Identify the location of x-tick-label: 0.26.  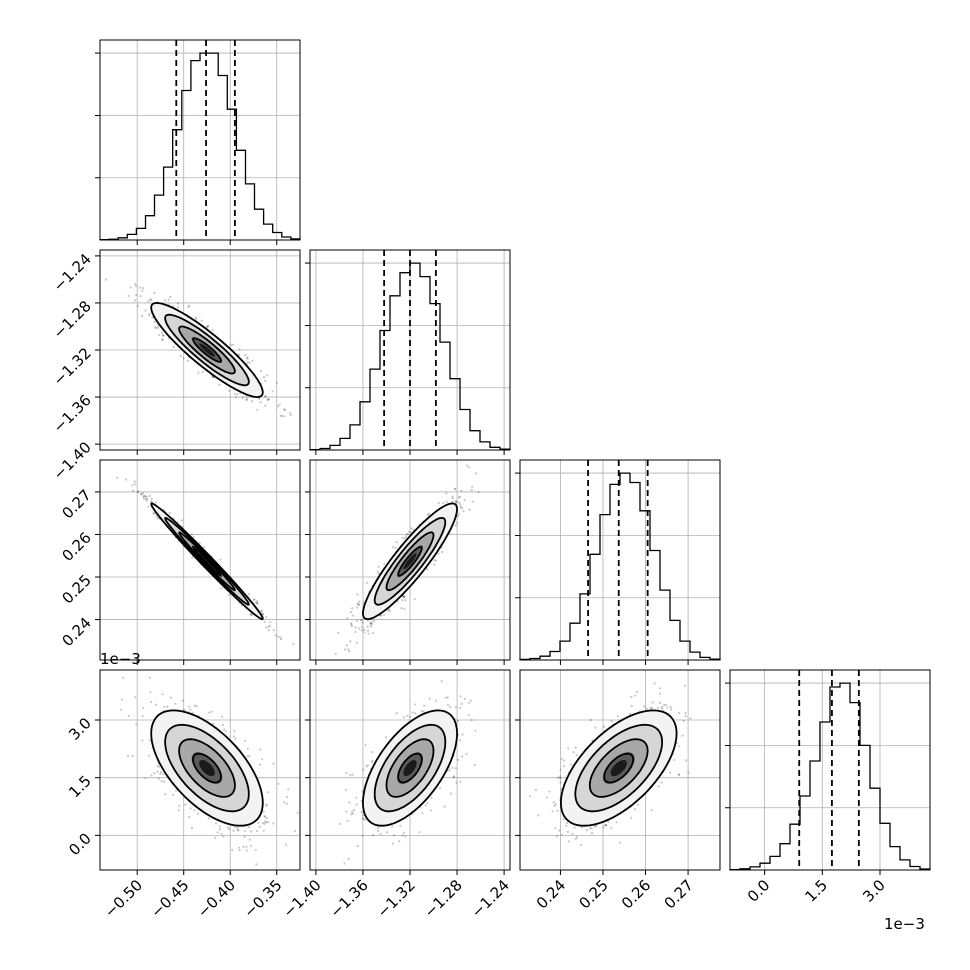
(636, 894).